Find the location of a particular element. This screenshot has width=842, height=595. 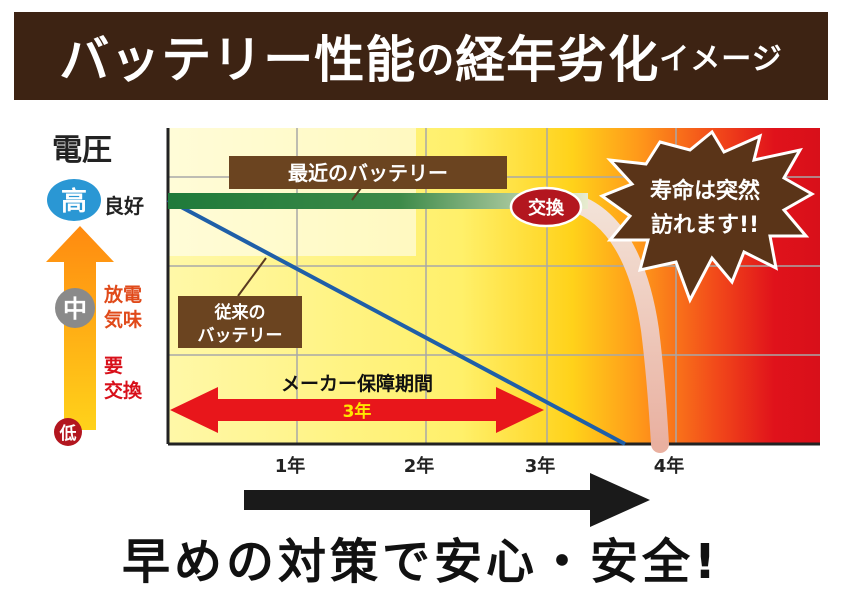

page-title: バッテリー性能の経年劣化 イメージ is located at coordinates (421, 56).